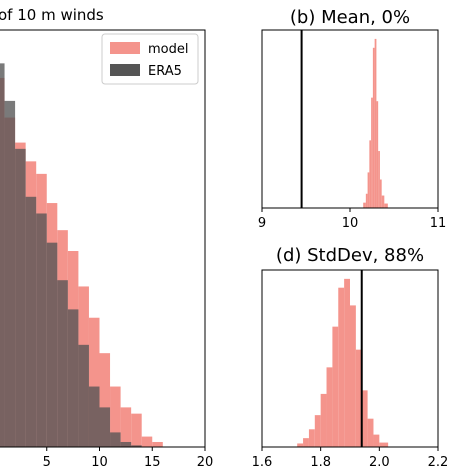  I want to click on panel-b-x-tick-label: 11, so click(438, 223).